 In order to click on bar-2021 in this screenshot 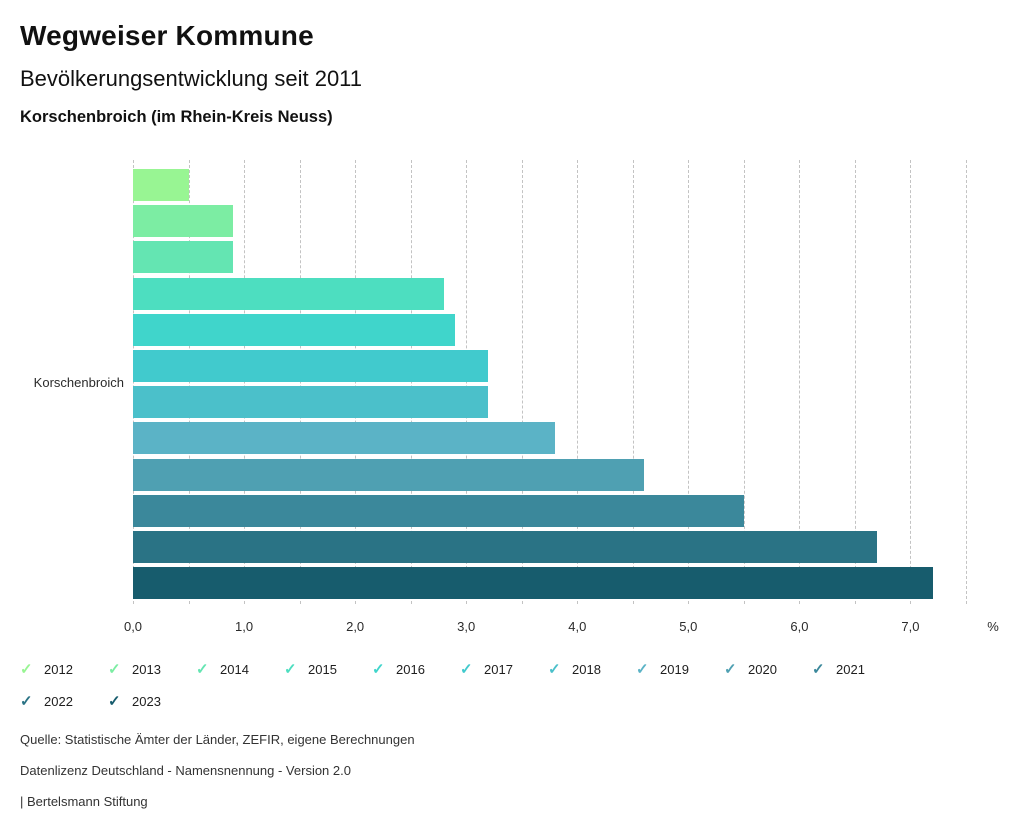, I will do `click(438, 510)`.